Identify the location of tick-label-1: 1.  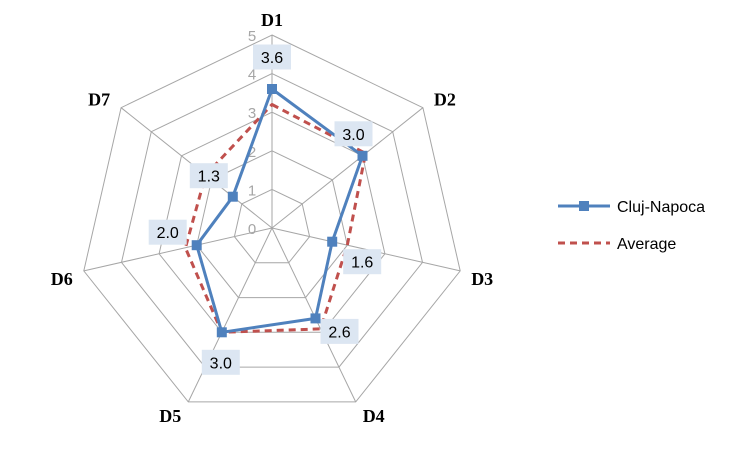
(252, 190).